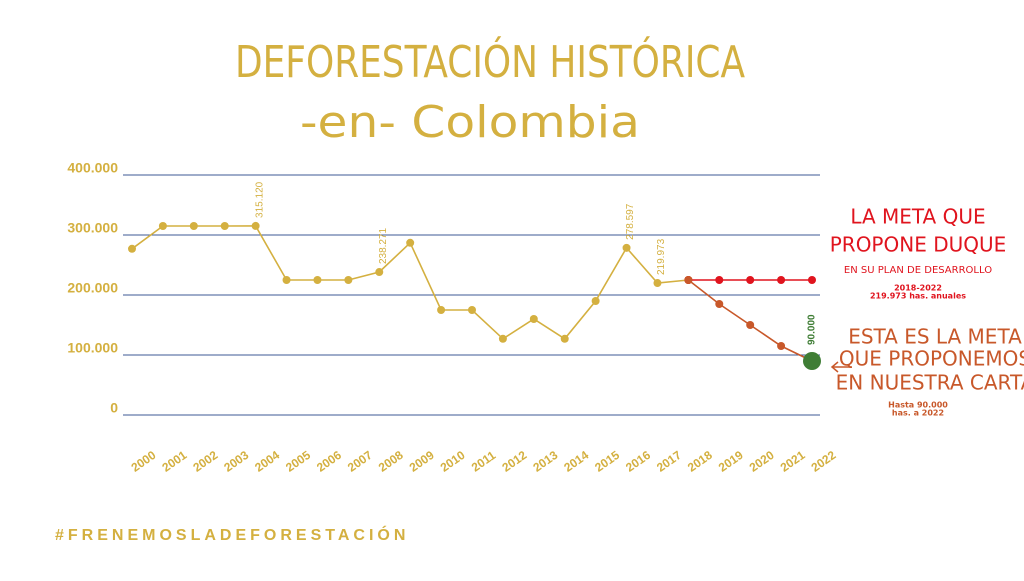 This screenshot has width=1024, height=581. I want to click on y-tick-label: 300.000, so click(92, 228).